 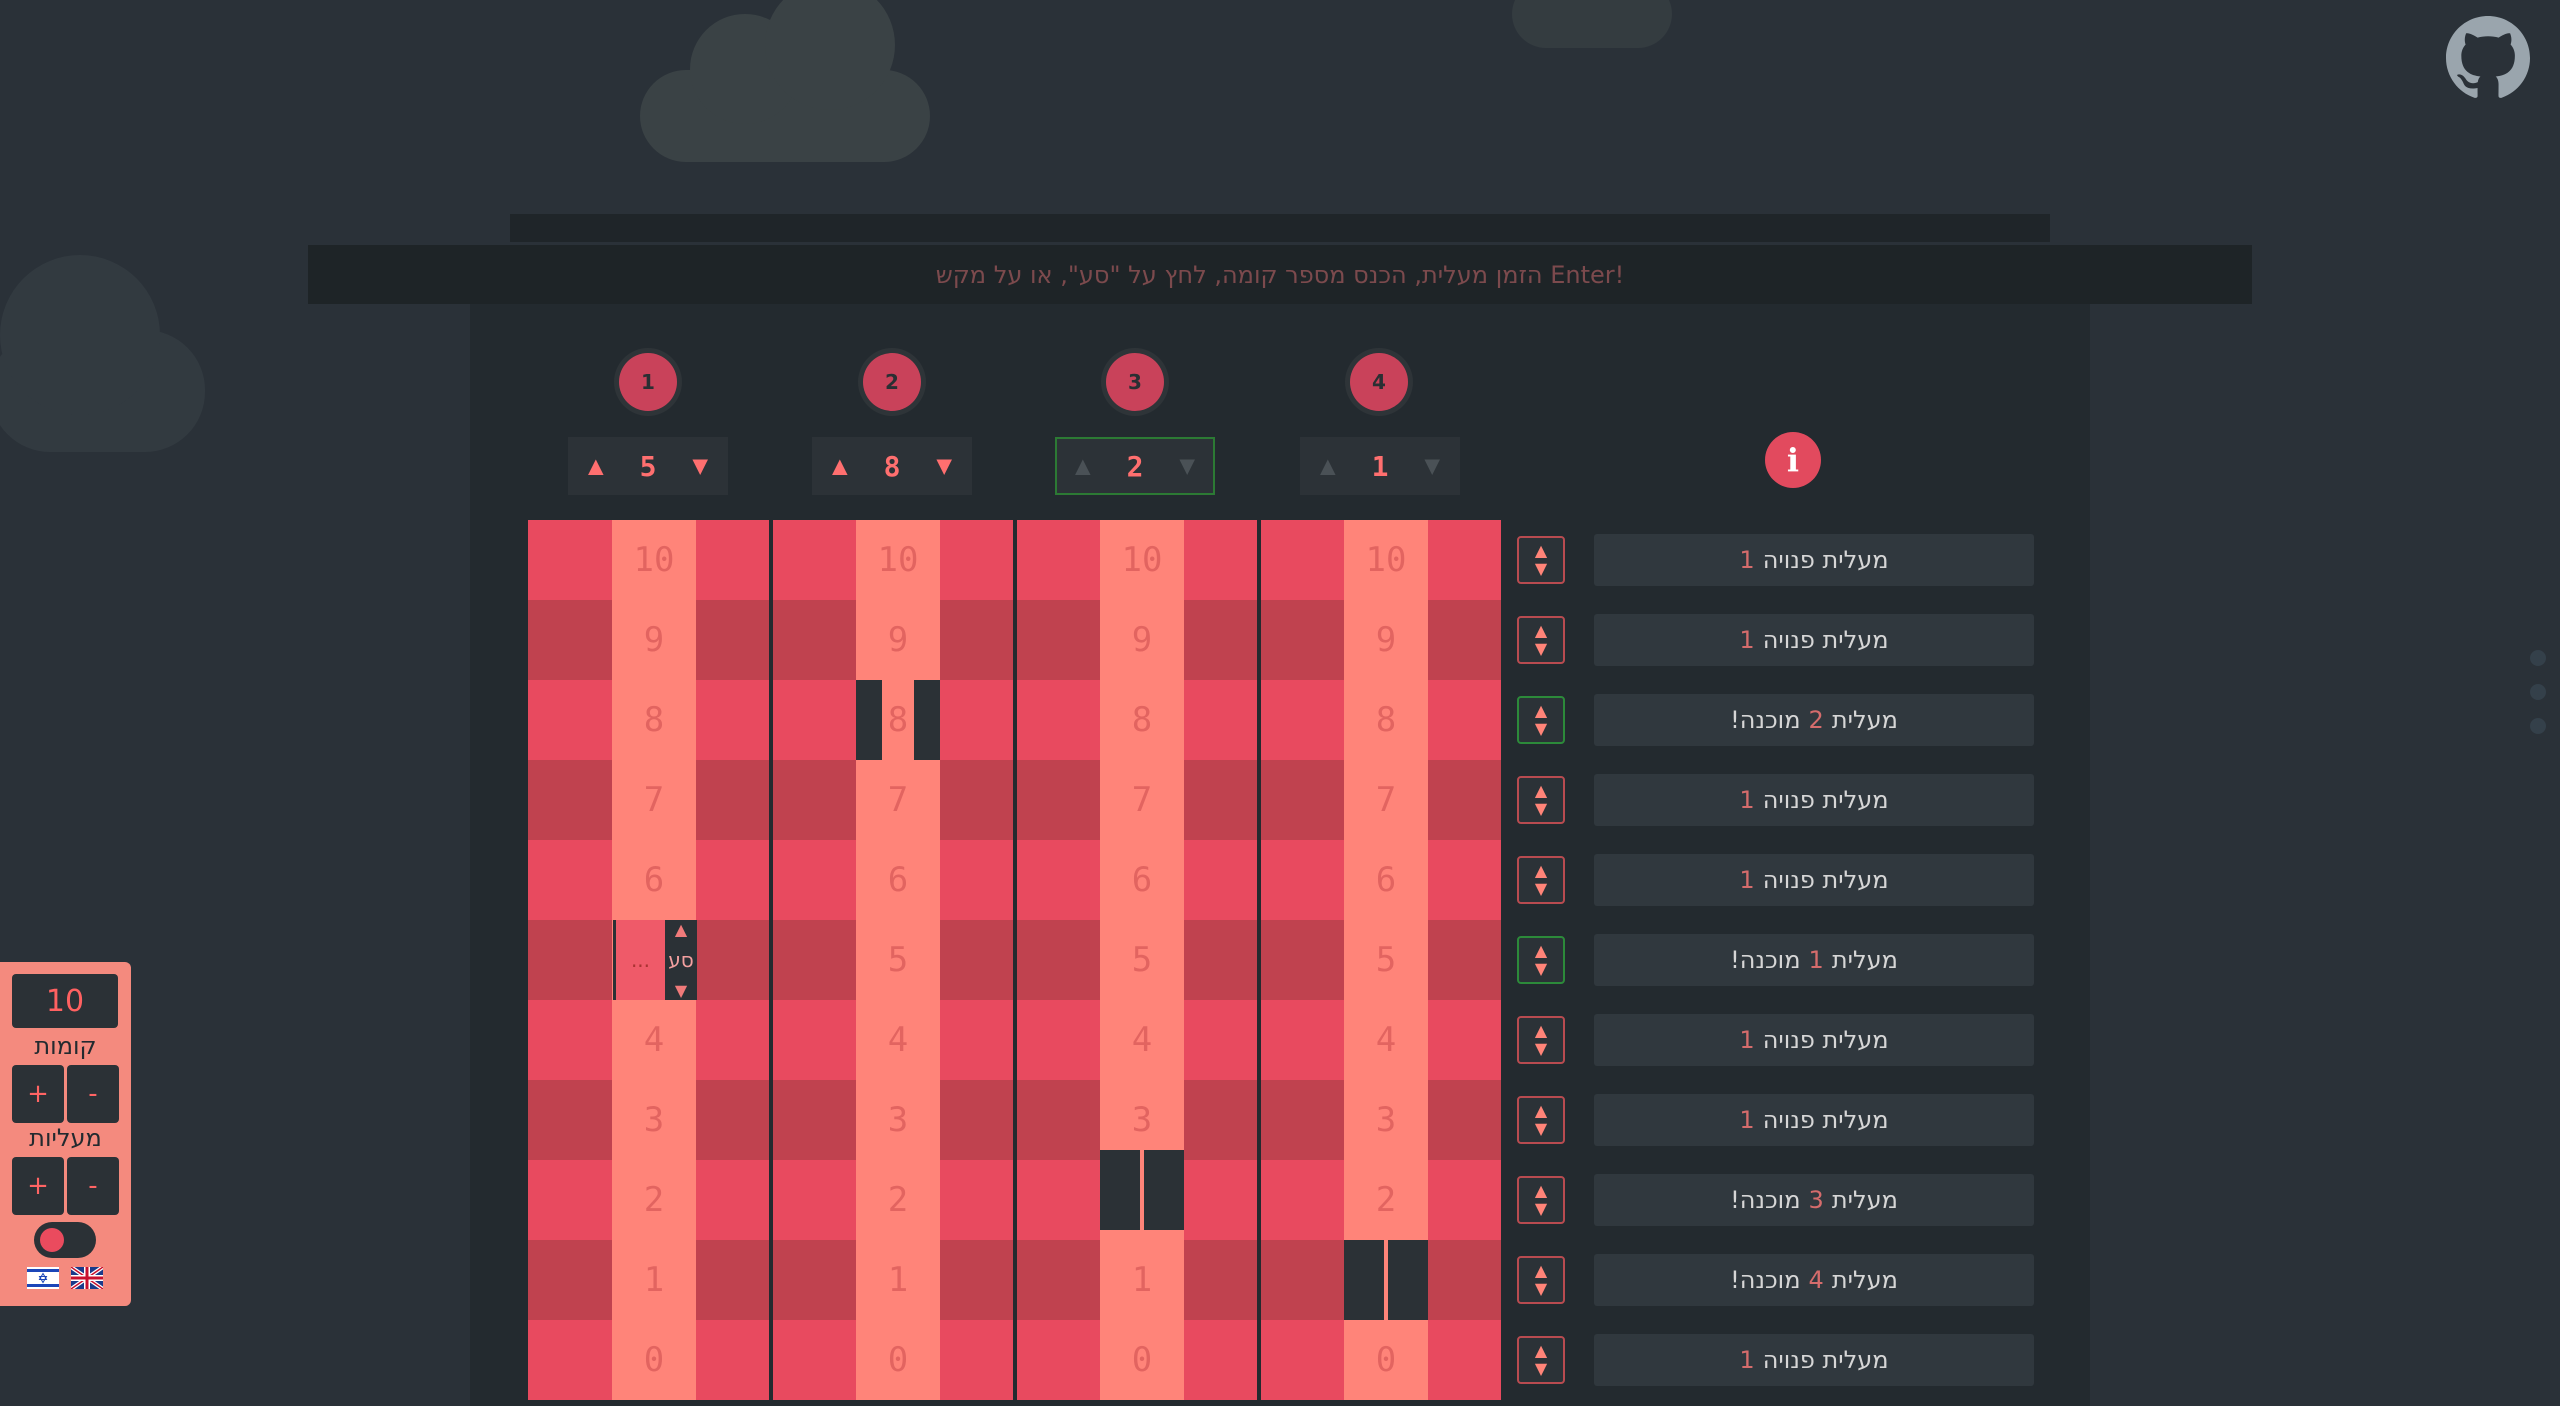 I want to click on shaft-floor-row: 0, so click(x=892, y=1360).